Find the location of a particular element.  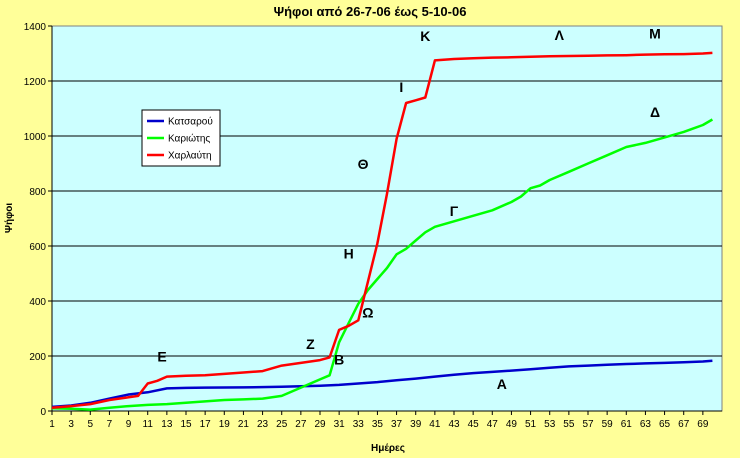

x-tick-label: 59 is located at coordinates (608, 424).